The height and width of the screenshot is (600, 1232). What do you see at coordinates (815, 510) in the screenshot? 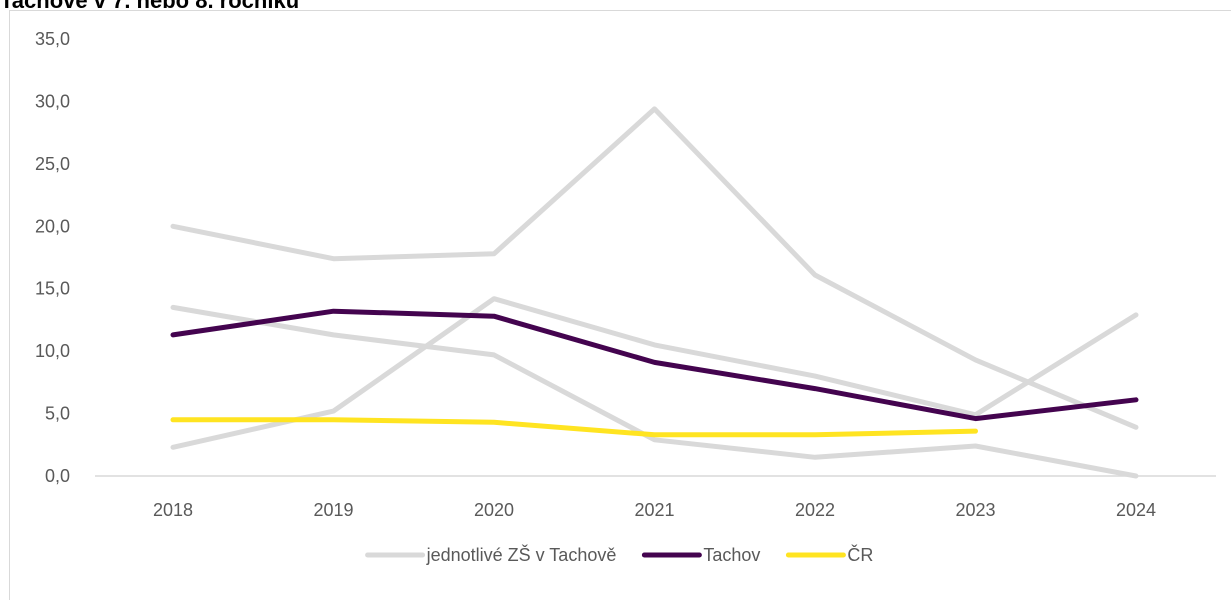
I see `x-tick-label: 2022` at bounding box center [815, 510].